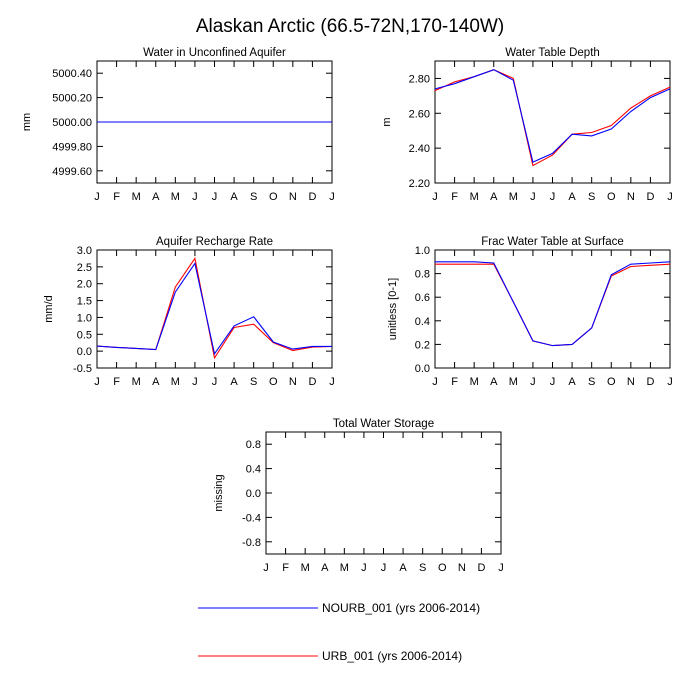 This screenshot has width=700, height=700. What do you see at coordinates (387, 121) in the screenshot?
I see `y-axis-label: m` at bounding box center [387, 121].